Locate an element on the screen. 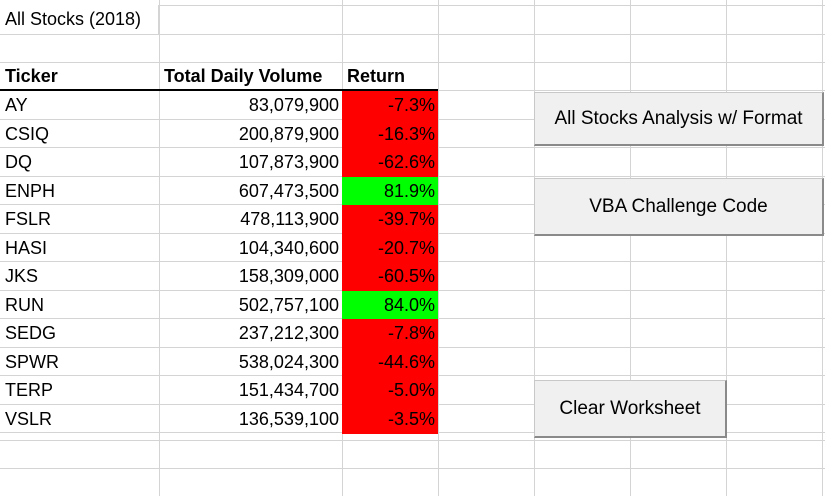 This screenshot has height=496, width=825. sheet-title: All Stocks (2018) is located at coordinates (79, 19).